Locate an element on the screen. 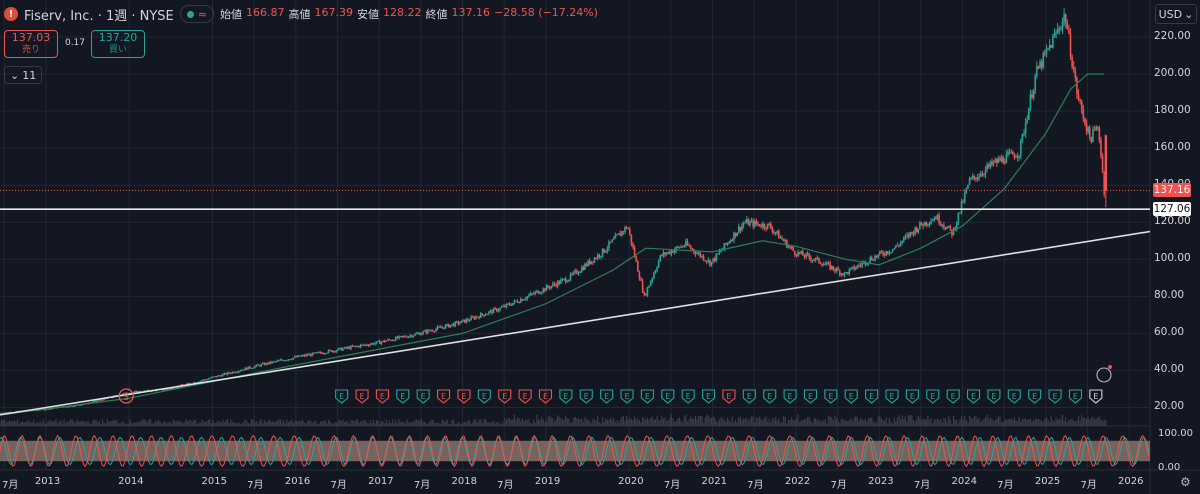  sell-button: 137.03 売り is located at coordinates (31, 44).